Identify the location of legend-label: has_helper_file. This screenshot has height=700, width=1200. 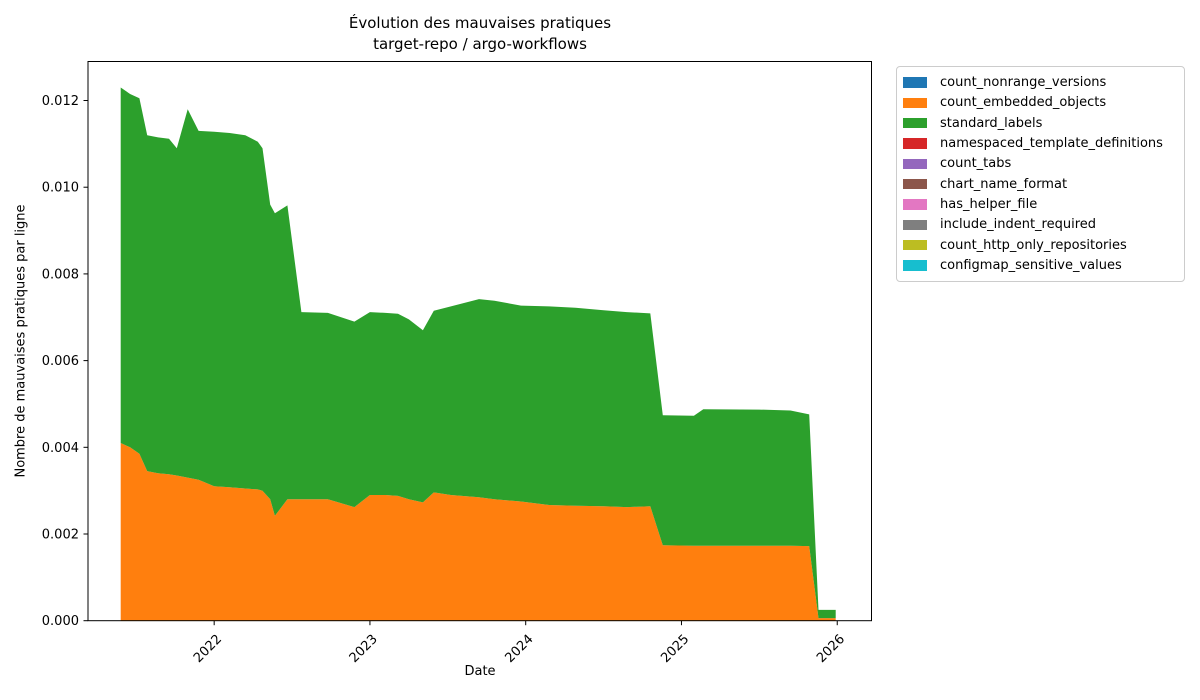
(989, 204).